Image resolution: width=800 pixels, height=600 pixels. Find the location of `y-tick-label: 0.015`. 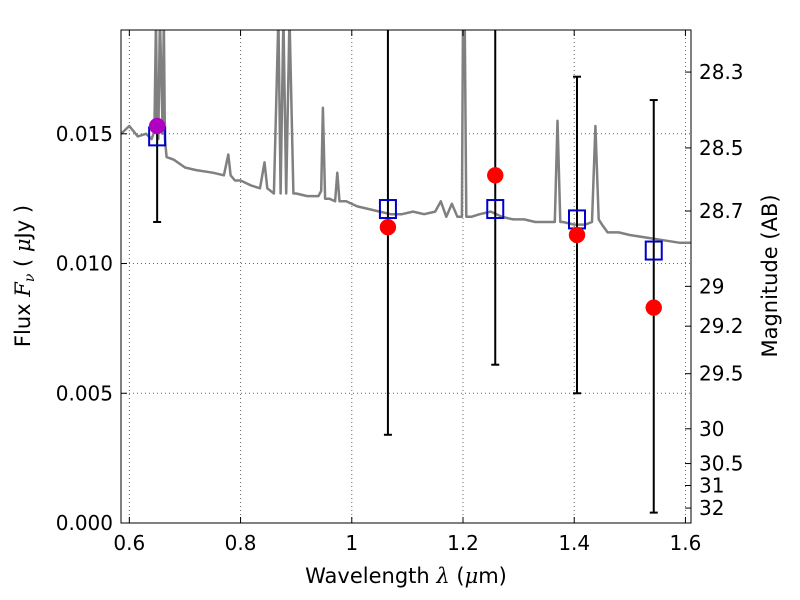

y-tick-label: 0.015 is located at coordinates (84, 134).